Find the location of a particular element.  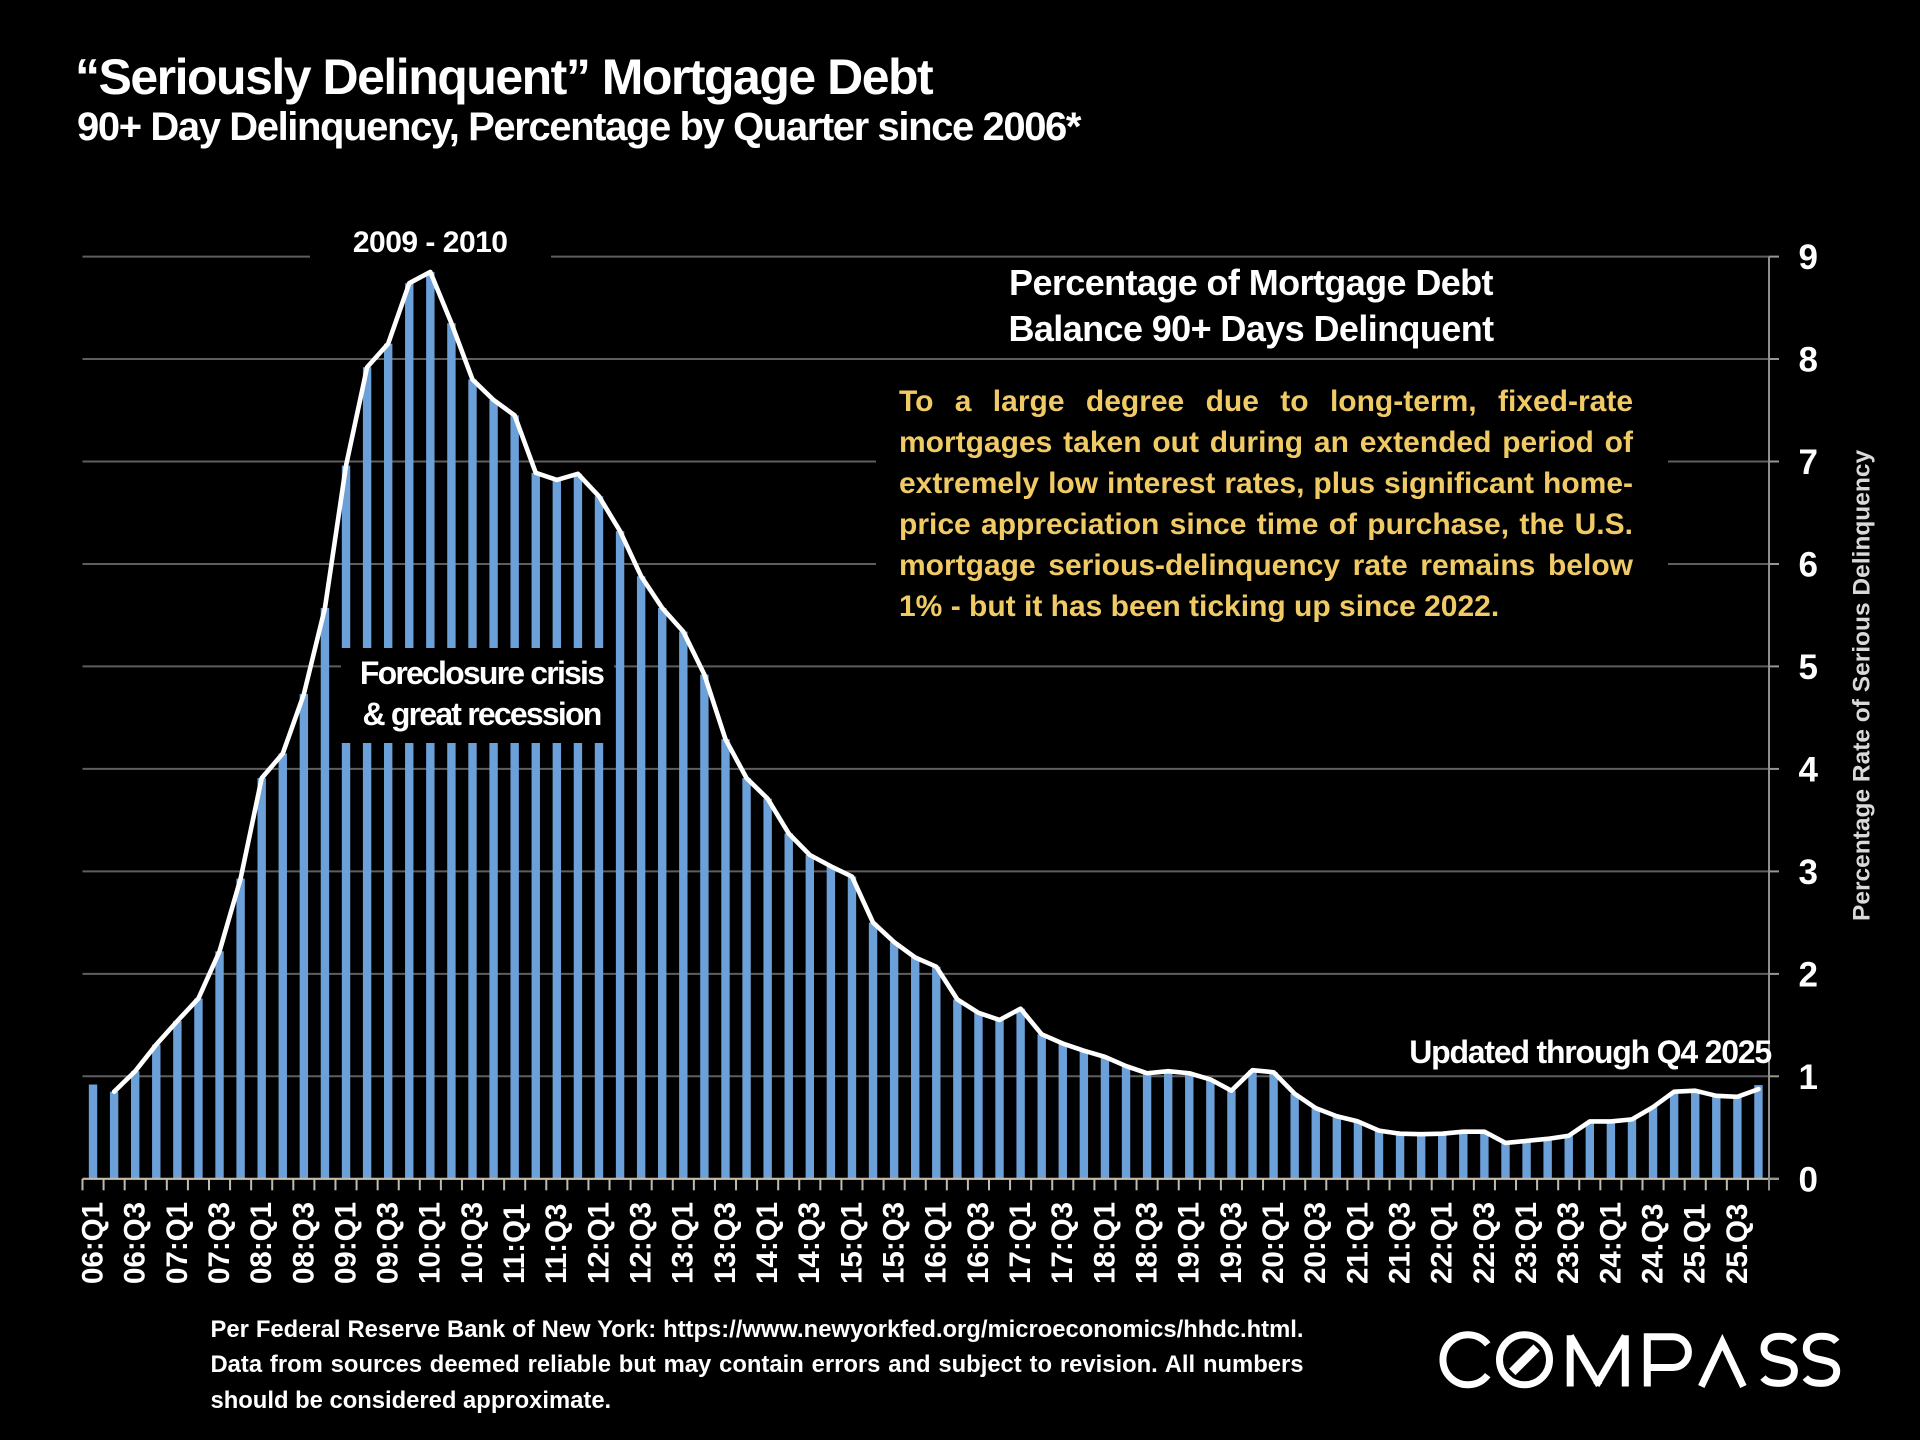

svg-text: 6 is located at coordinates (1808, 565).